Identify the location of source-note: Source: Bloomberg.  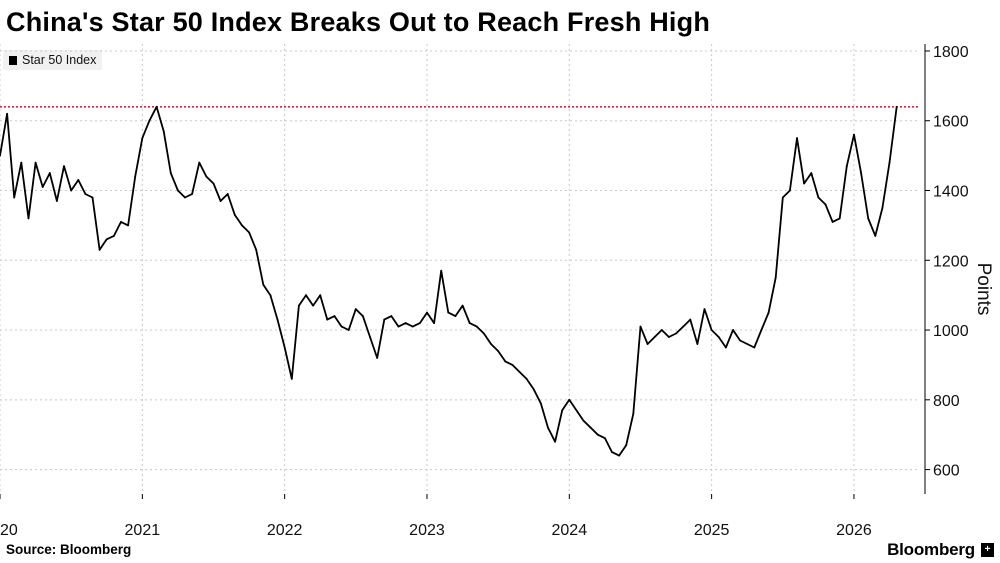
(69, 549).